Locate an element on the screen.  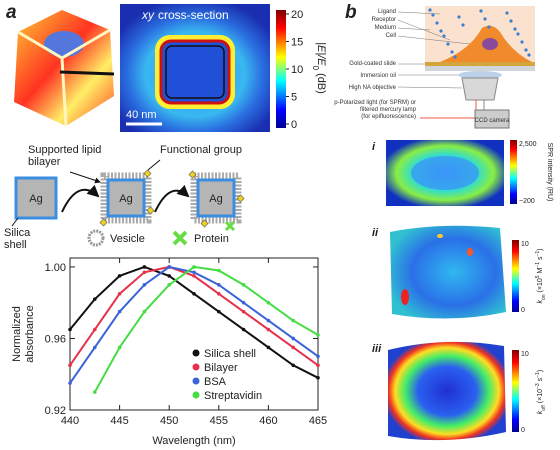
field-ring is located at coordinates (195, 72).